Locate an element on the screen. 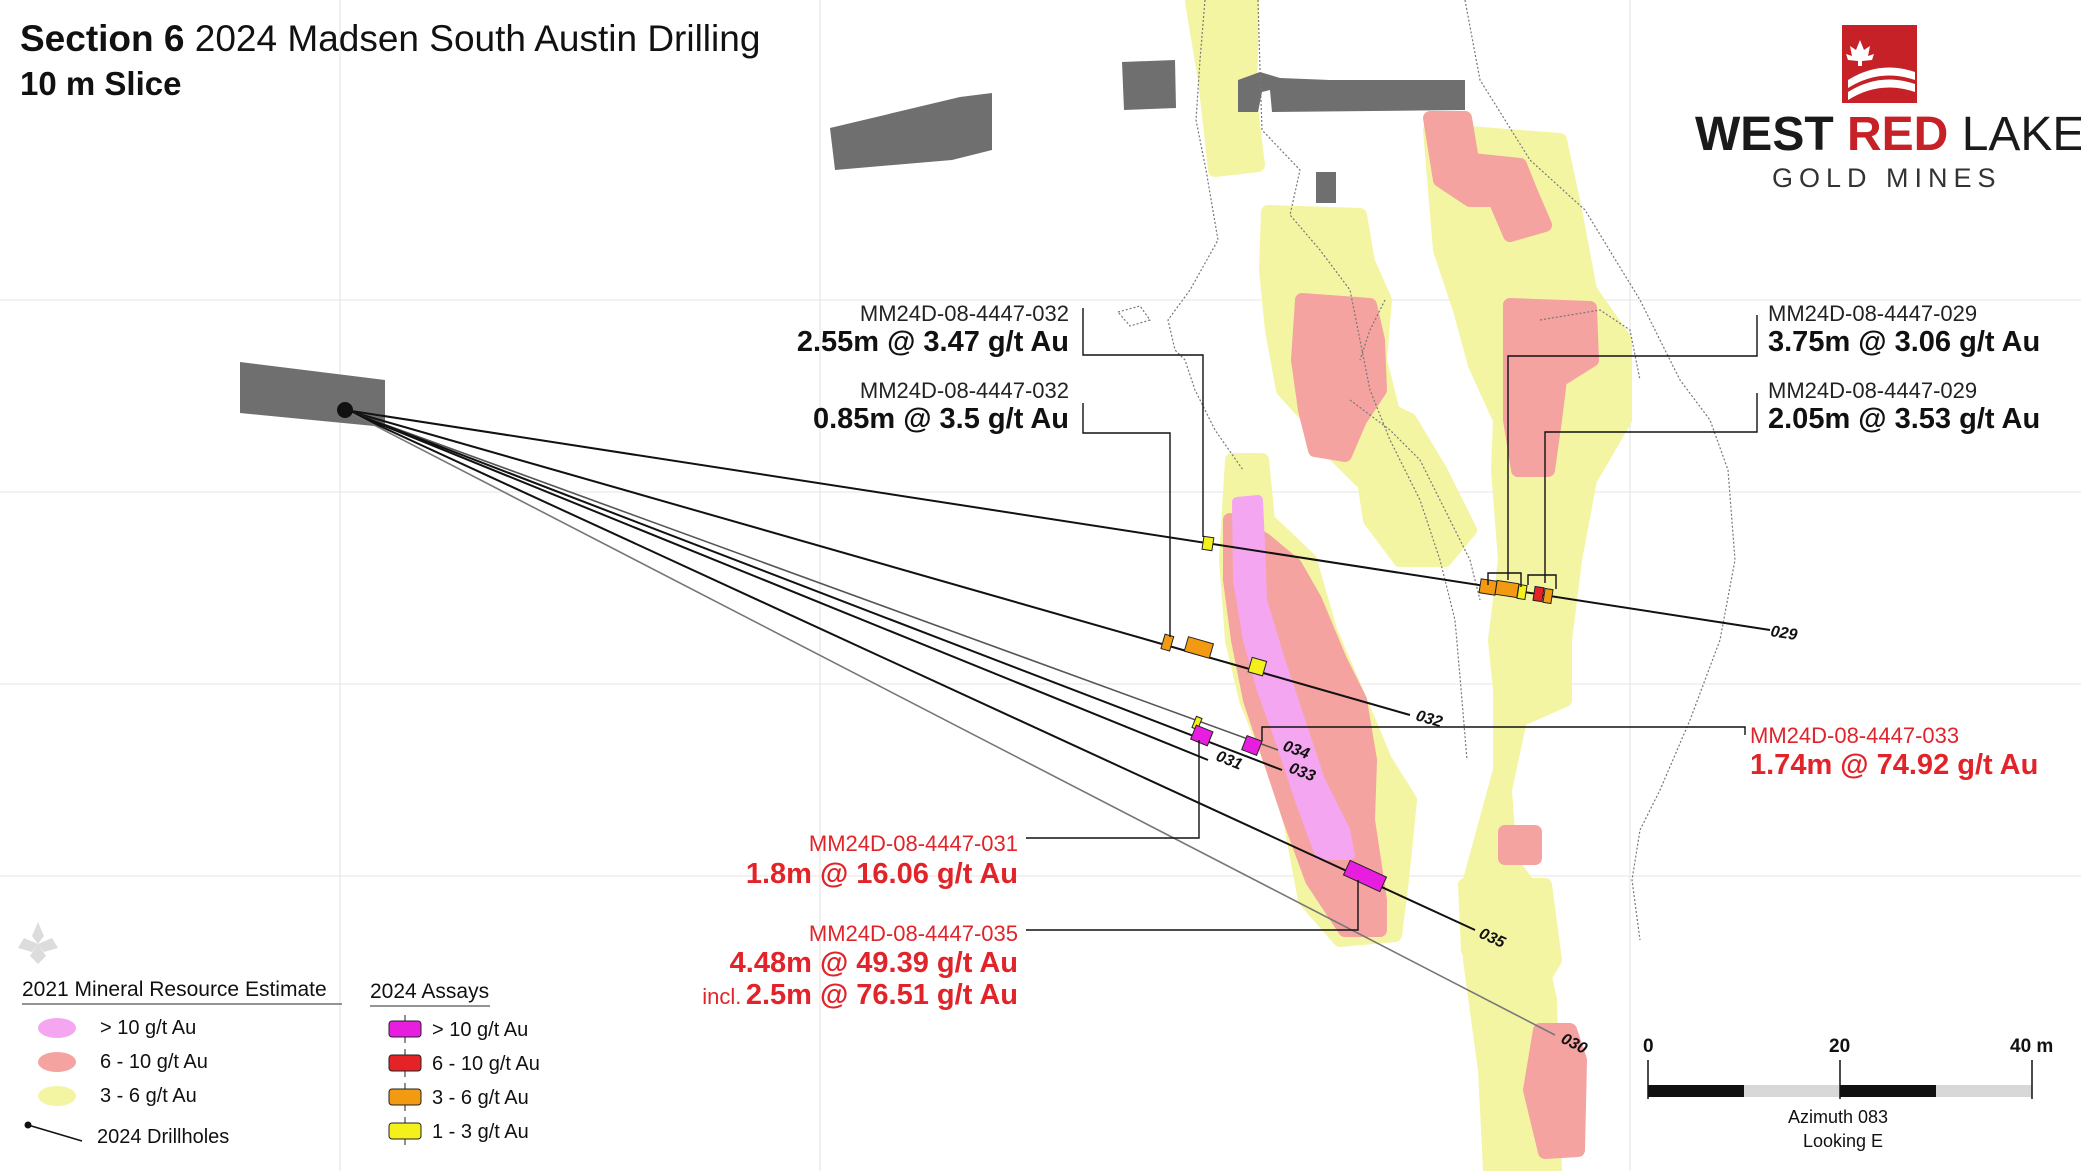  callout-035-incl-prefix: incl. is located at coordinates (722, 996).